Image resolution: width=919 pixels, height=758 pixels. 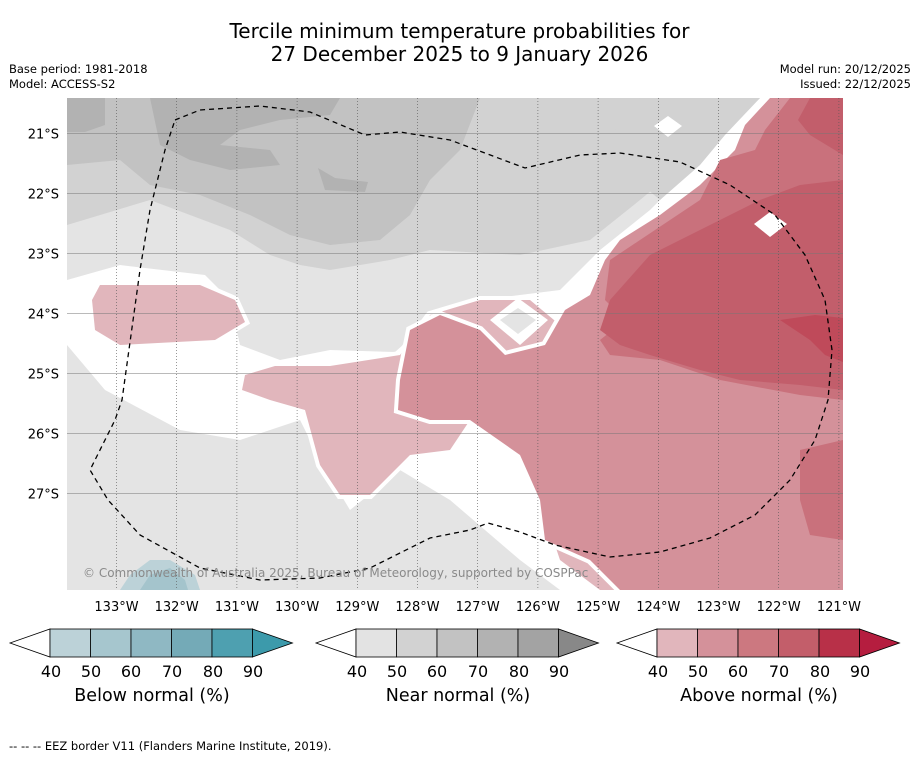 I want to click on meta-left: Base period: 1981-2018 Model: ACCESS-S2, so click(x=78, y=77).